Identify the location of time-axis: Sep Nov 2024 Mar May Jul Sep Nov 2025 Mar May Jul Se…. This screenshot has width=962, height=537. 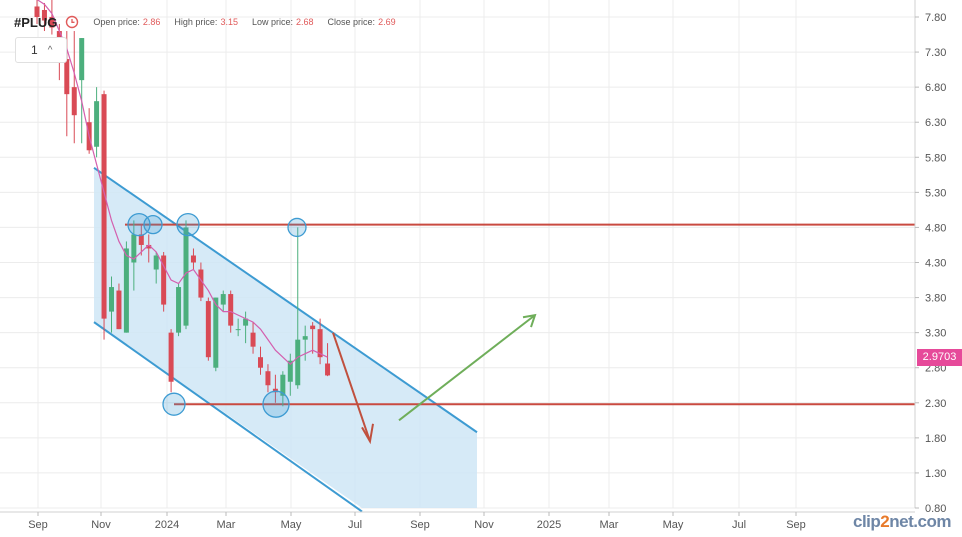
(457, 521).